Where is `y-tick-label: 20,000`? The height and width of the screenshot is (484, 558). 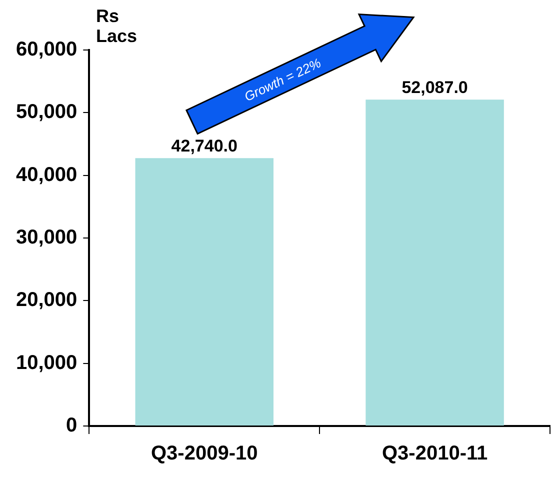
y-tick-label: 20,000 is located at coordinates (47, 300).